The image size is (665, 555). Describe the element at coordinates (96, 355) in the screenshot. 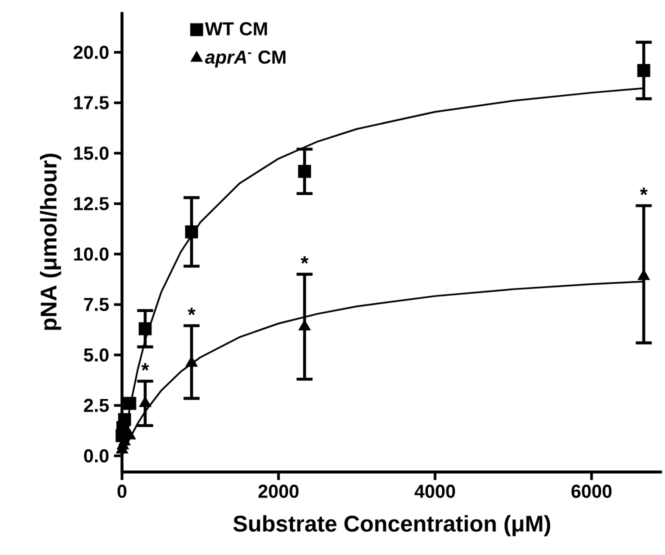

I see `y-tick-label: 5.0` at that location.